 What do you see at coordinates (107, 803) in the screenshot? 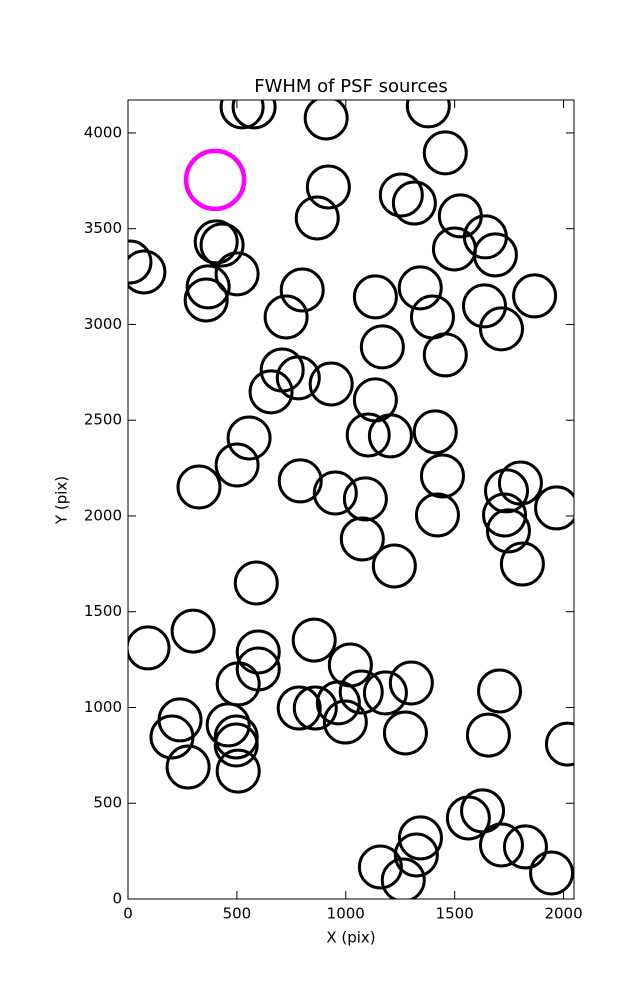
I see `y-tick-label: 500` at bounding box center [107, 803].